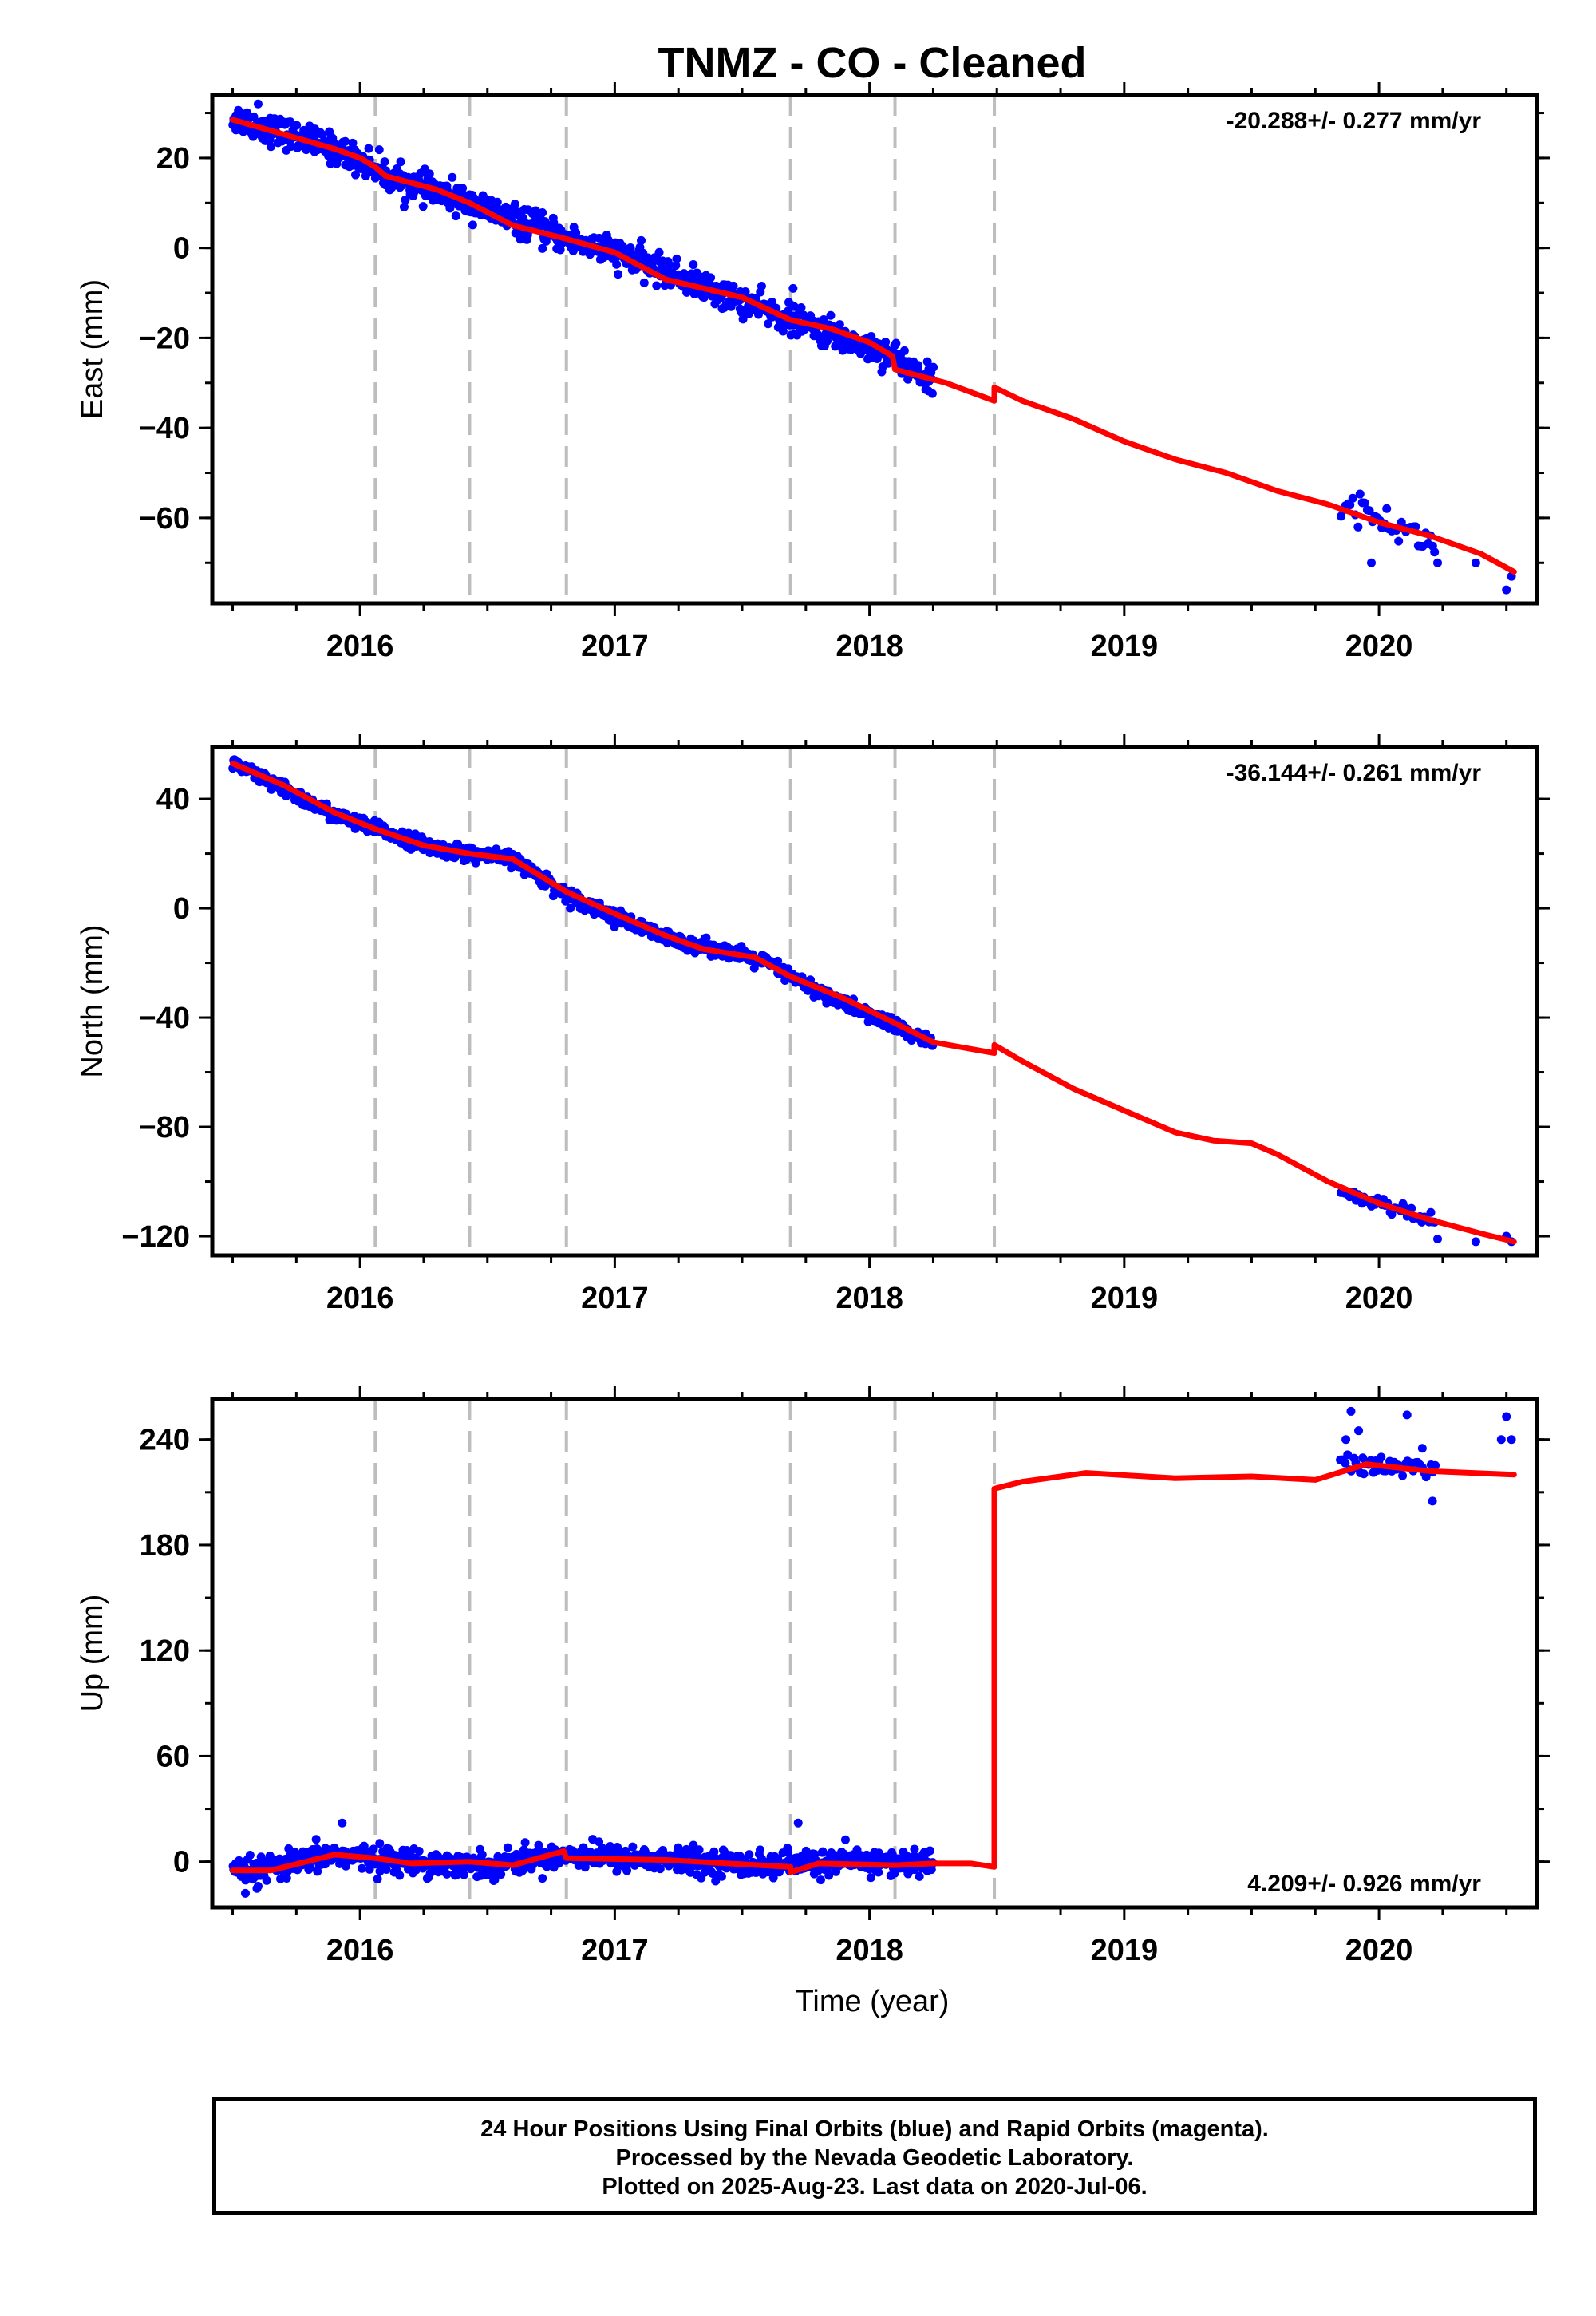 Image resolution: width=1596 pixels, height=2316 pixels. Describe the element at coordinates (1125, 1950) in the screenshot. I see `x-tick-label: 2019` at that location.